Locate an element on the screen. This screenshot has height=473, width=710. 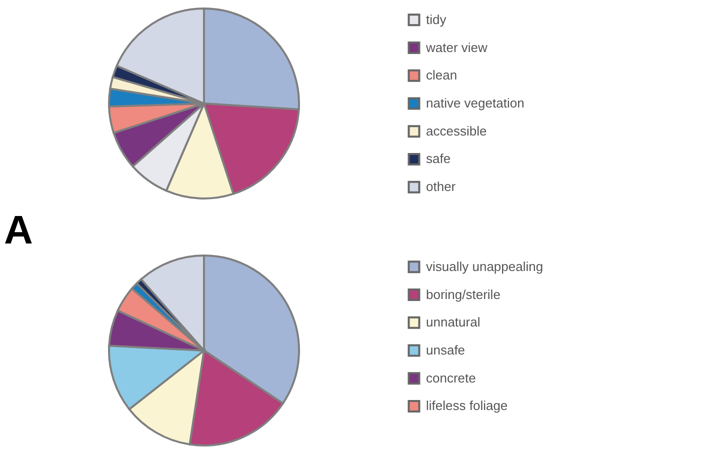
legend-label: tidy is located at coordinates (436, 19).